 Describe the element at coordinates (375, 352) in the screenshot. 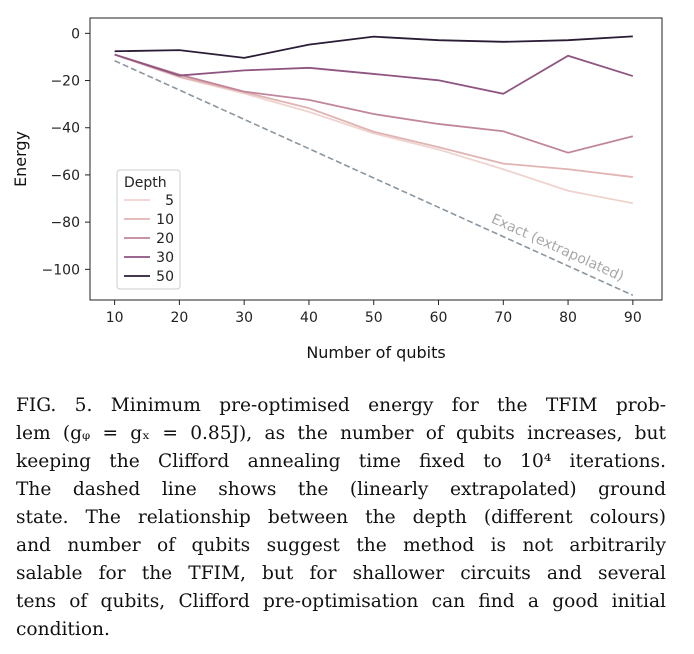

I see `x-axis-label: Number of qubits` at that location.